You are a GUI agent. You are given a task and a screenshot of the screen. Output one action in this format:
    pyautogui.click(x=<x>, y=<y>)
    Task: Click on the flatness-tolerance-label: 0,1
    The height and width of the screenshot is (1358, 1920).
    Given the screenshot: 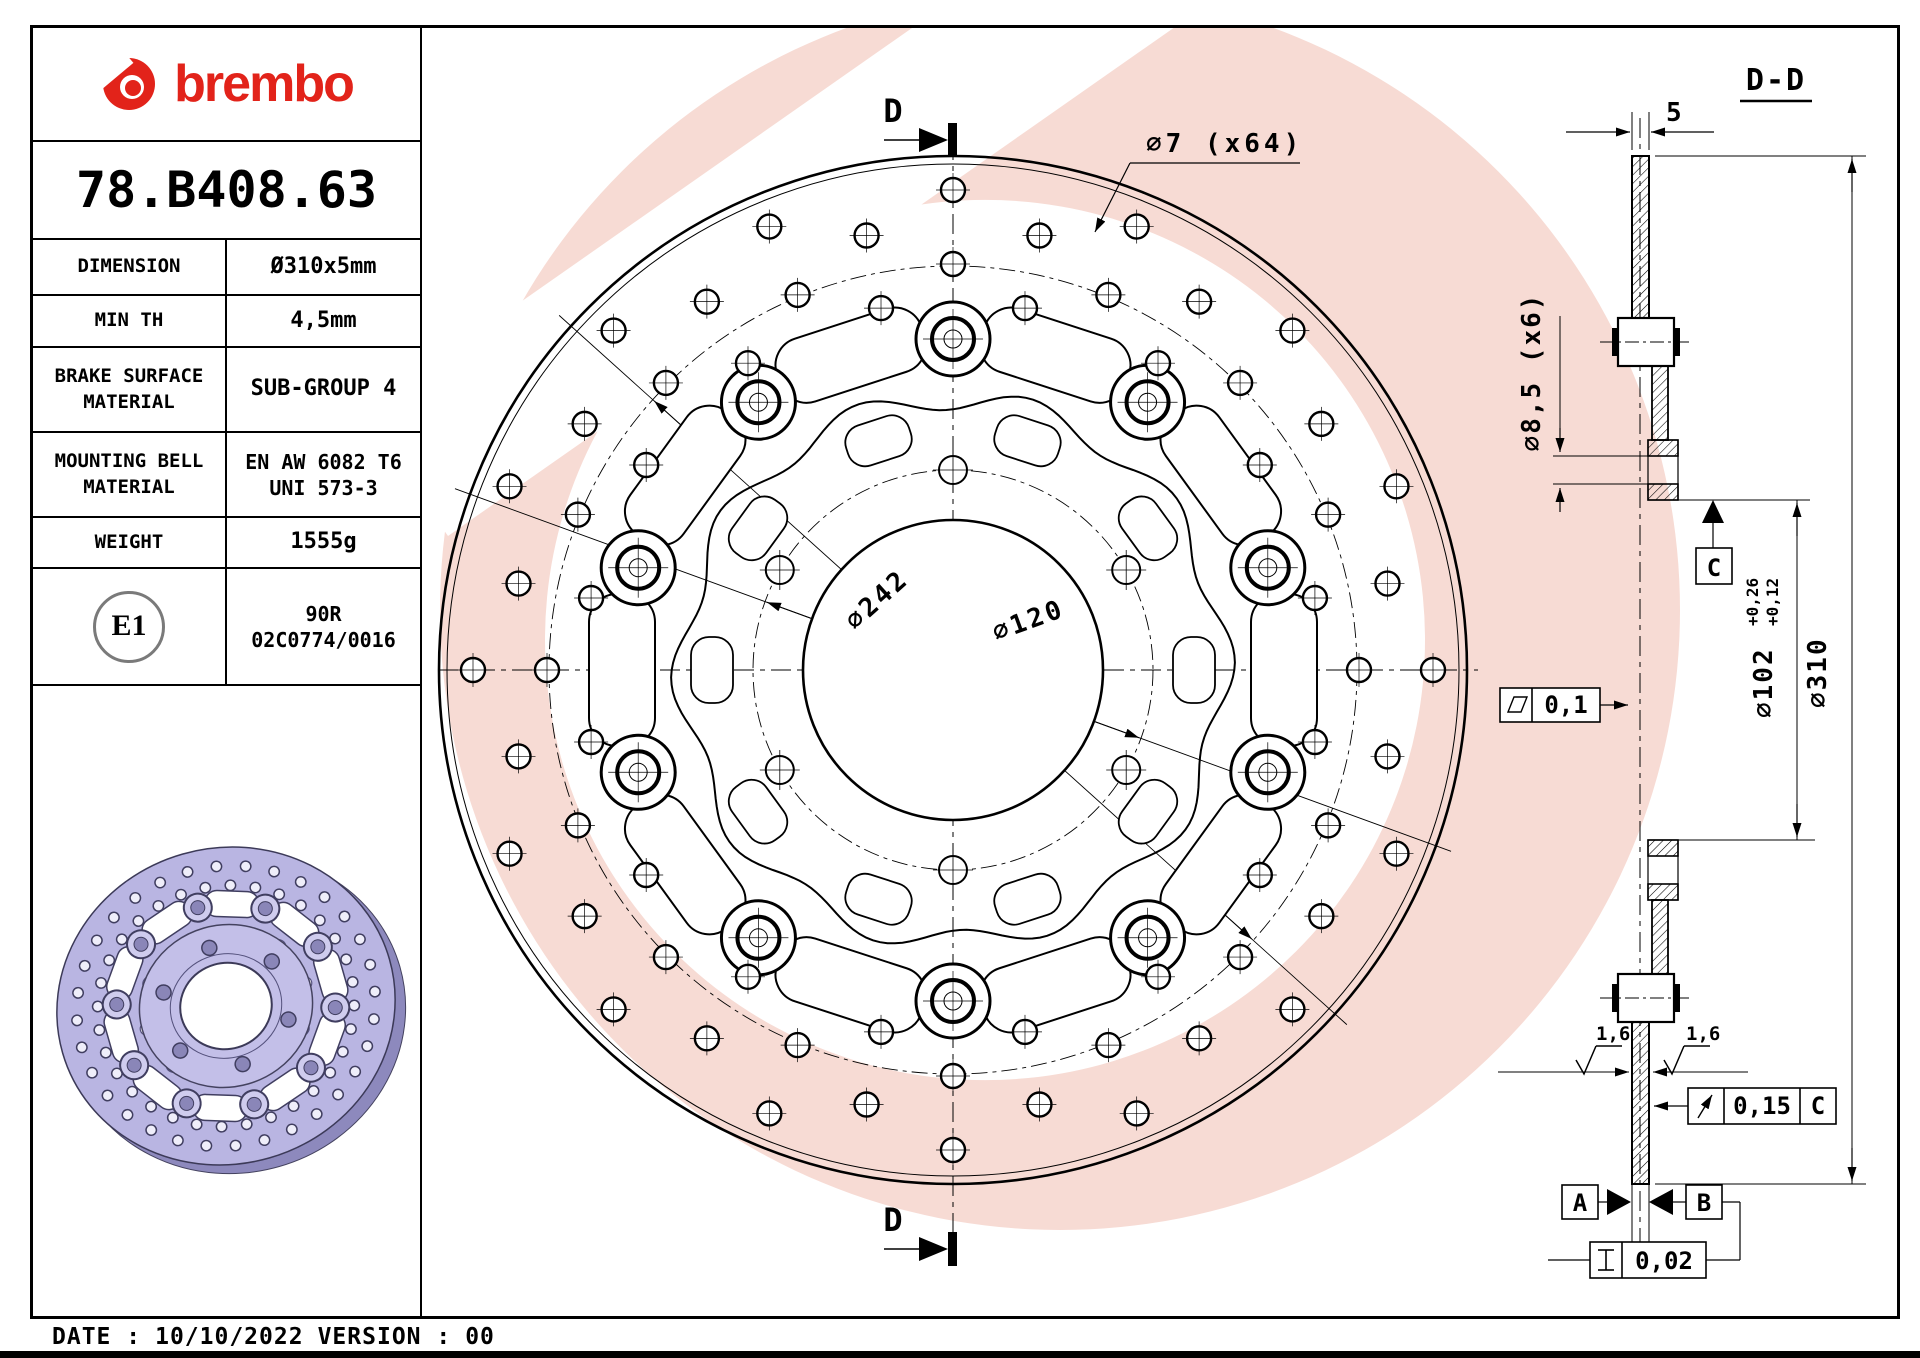 What is the action you would take?
    pyautogui.click(x=1565, y=705)
    